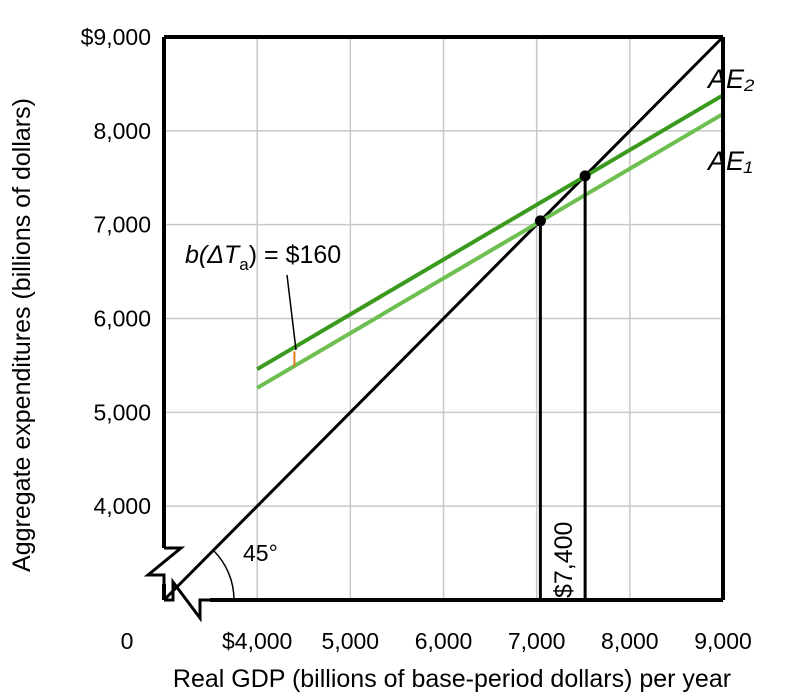 This screenshot has width=791, height=699. I want to click on x-tick-label: 7,000, so click(537, 641).